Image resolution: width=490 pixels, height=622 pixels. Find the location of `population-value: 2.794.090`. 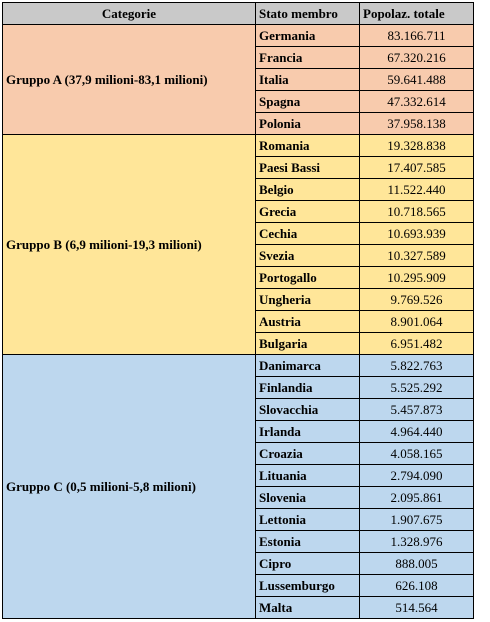

population-value: 2.794.090 is located at coordinates (416, 475).